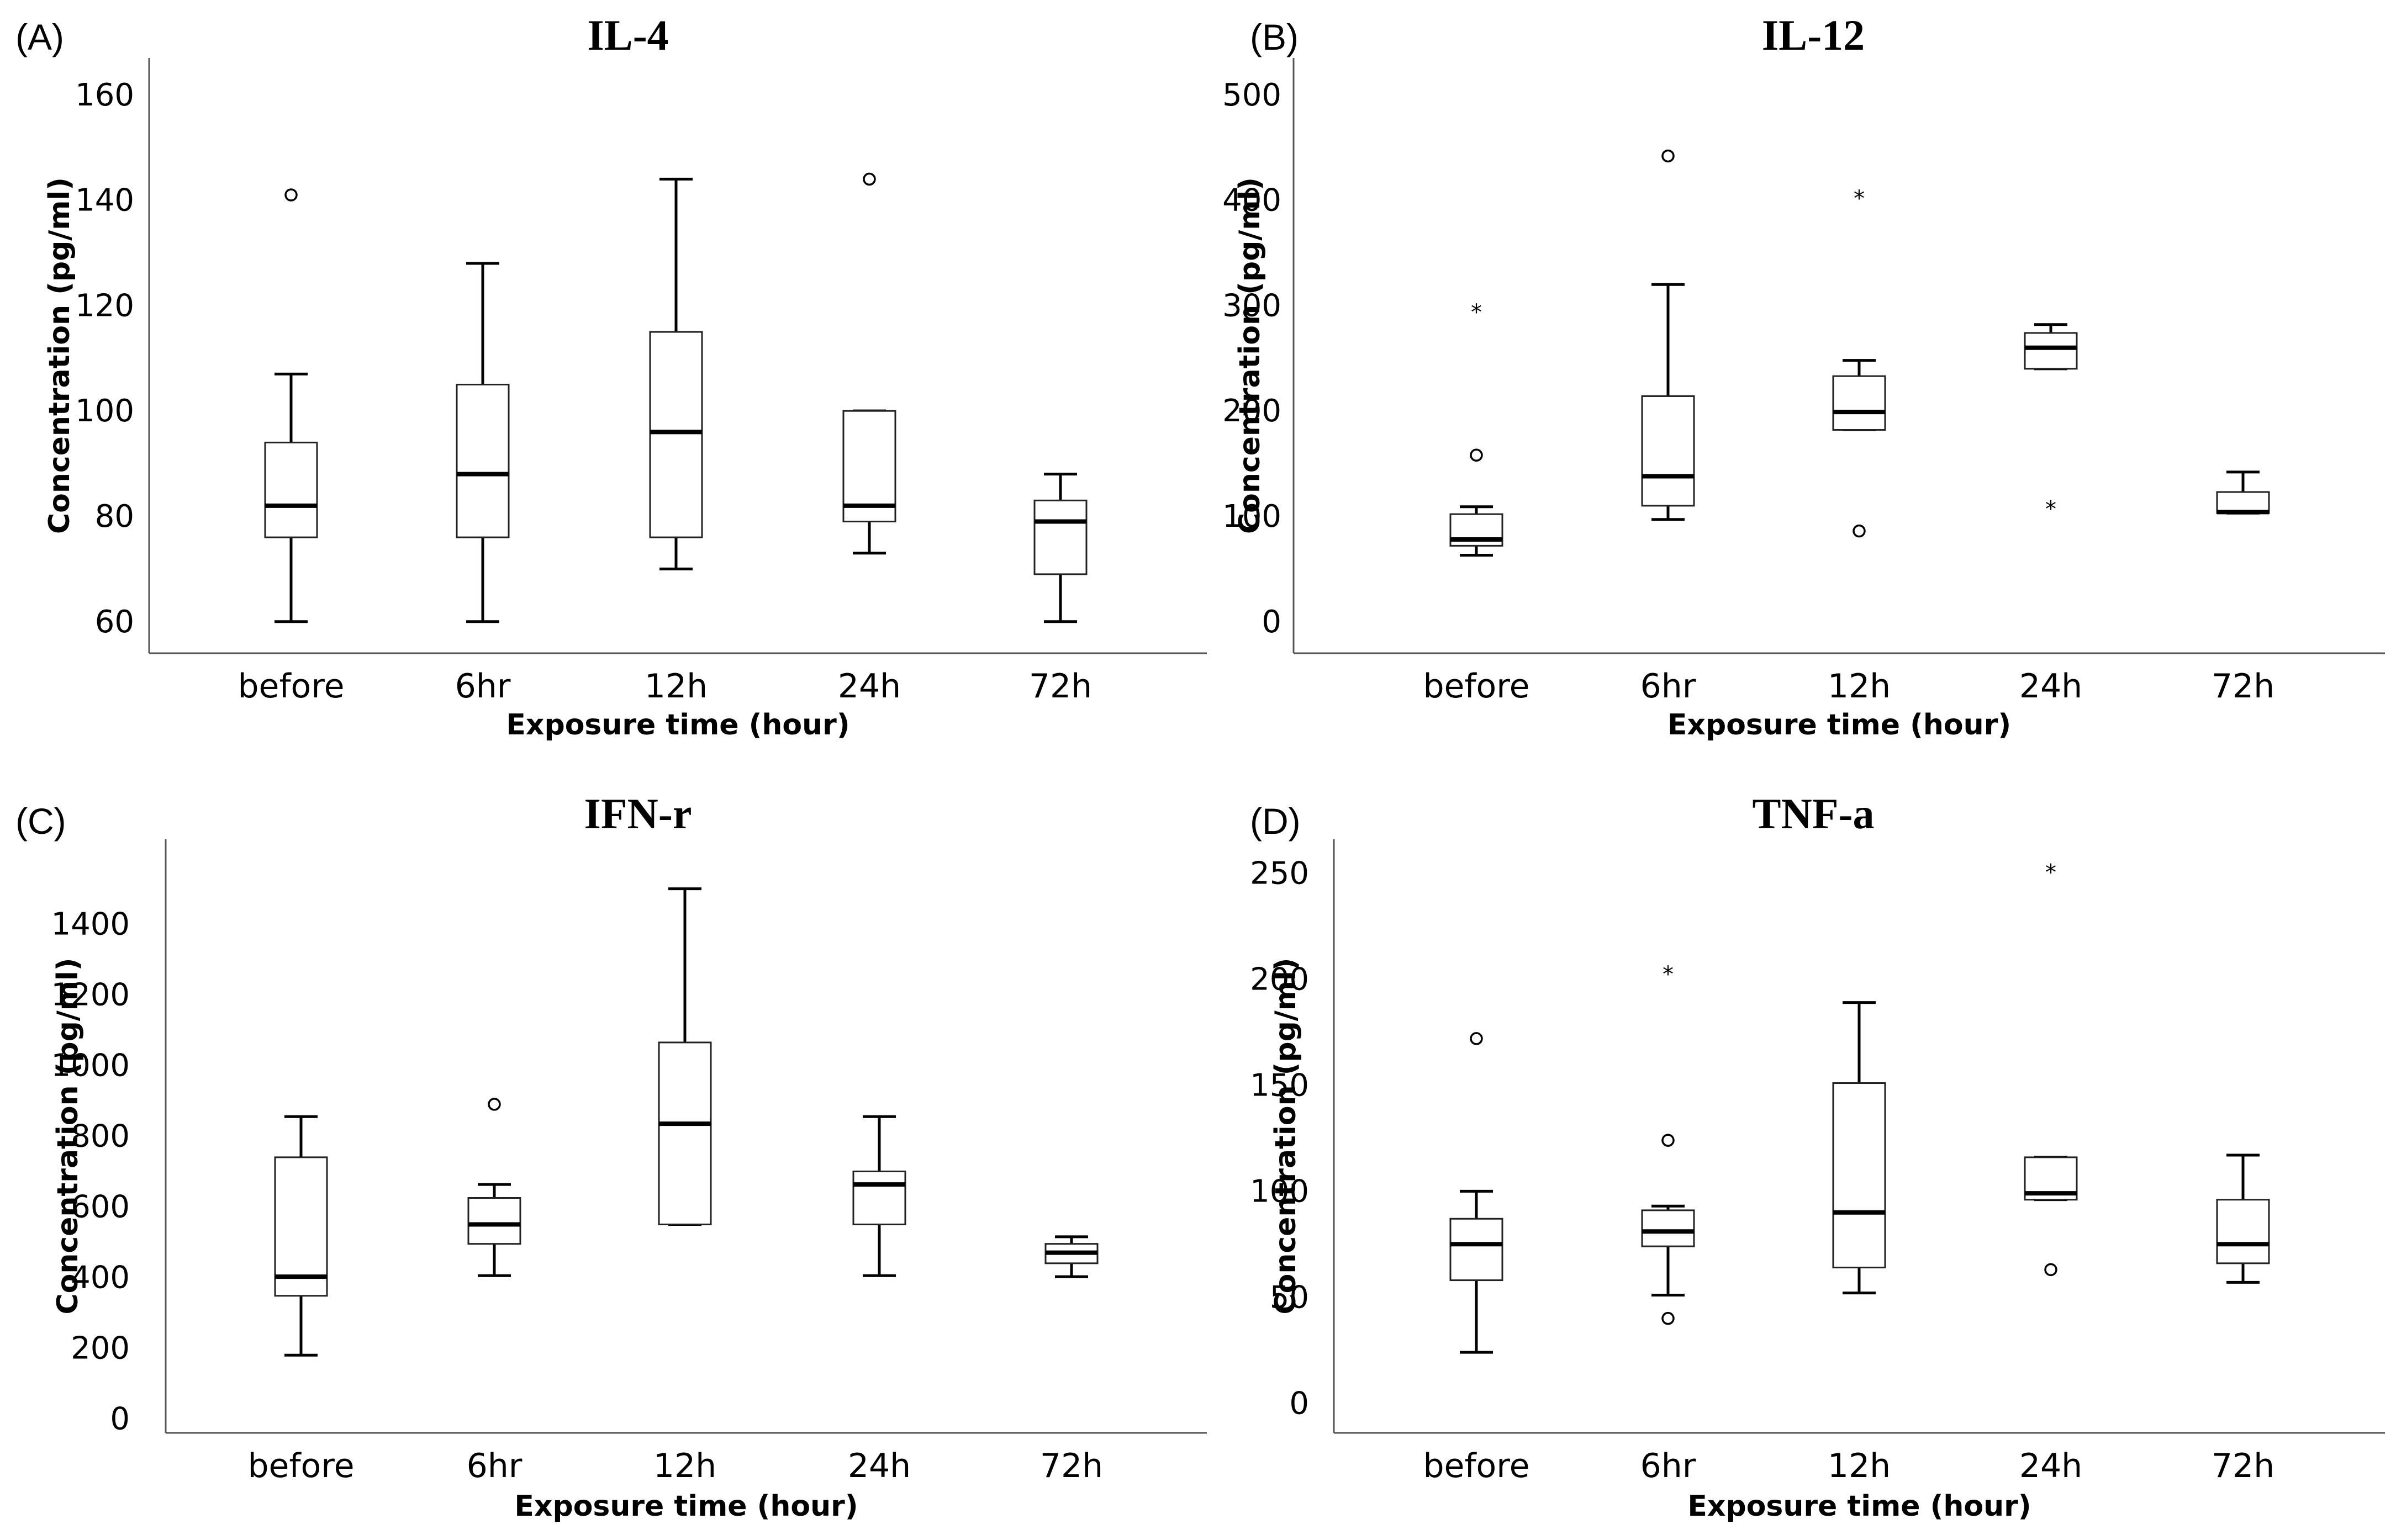 This screenshot has height=1540, width=2396. What do you see at coordinates (115, 516) in the screenshot?
I see `y-tick-label: 80` at bounding box center [115, 516].